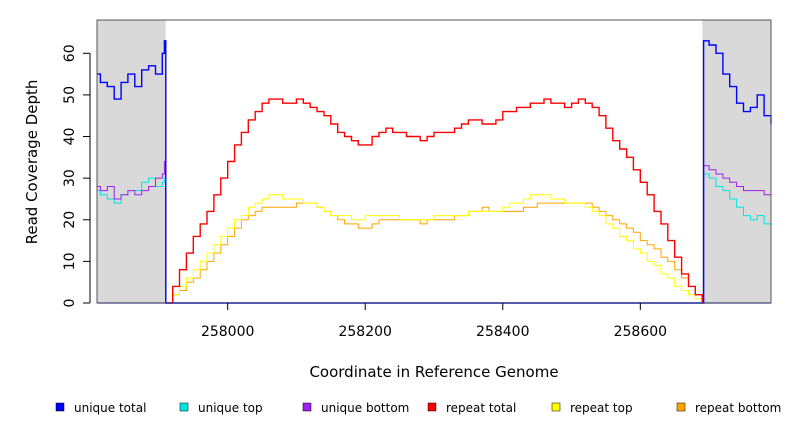  I want to click on y-axis: 0 10 20 30 40 50 60, so click(76, 176).